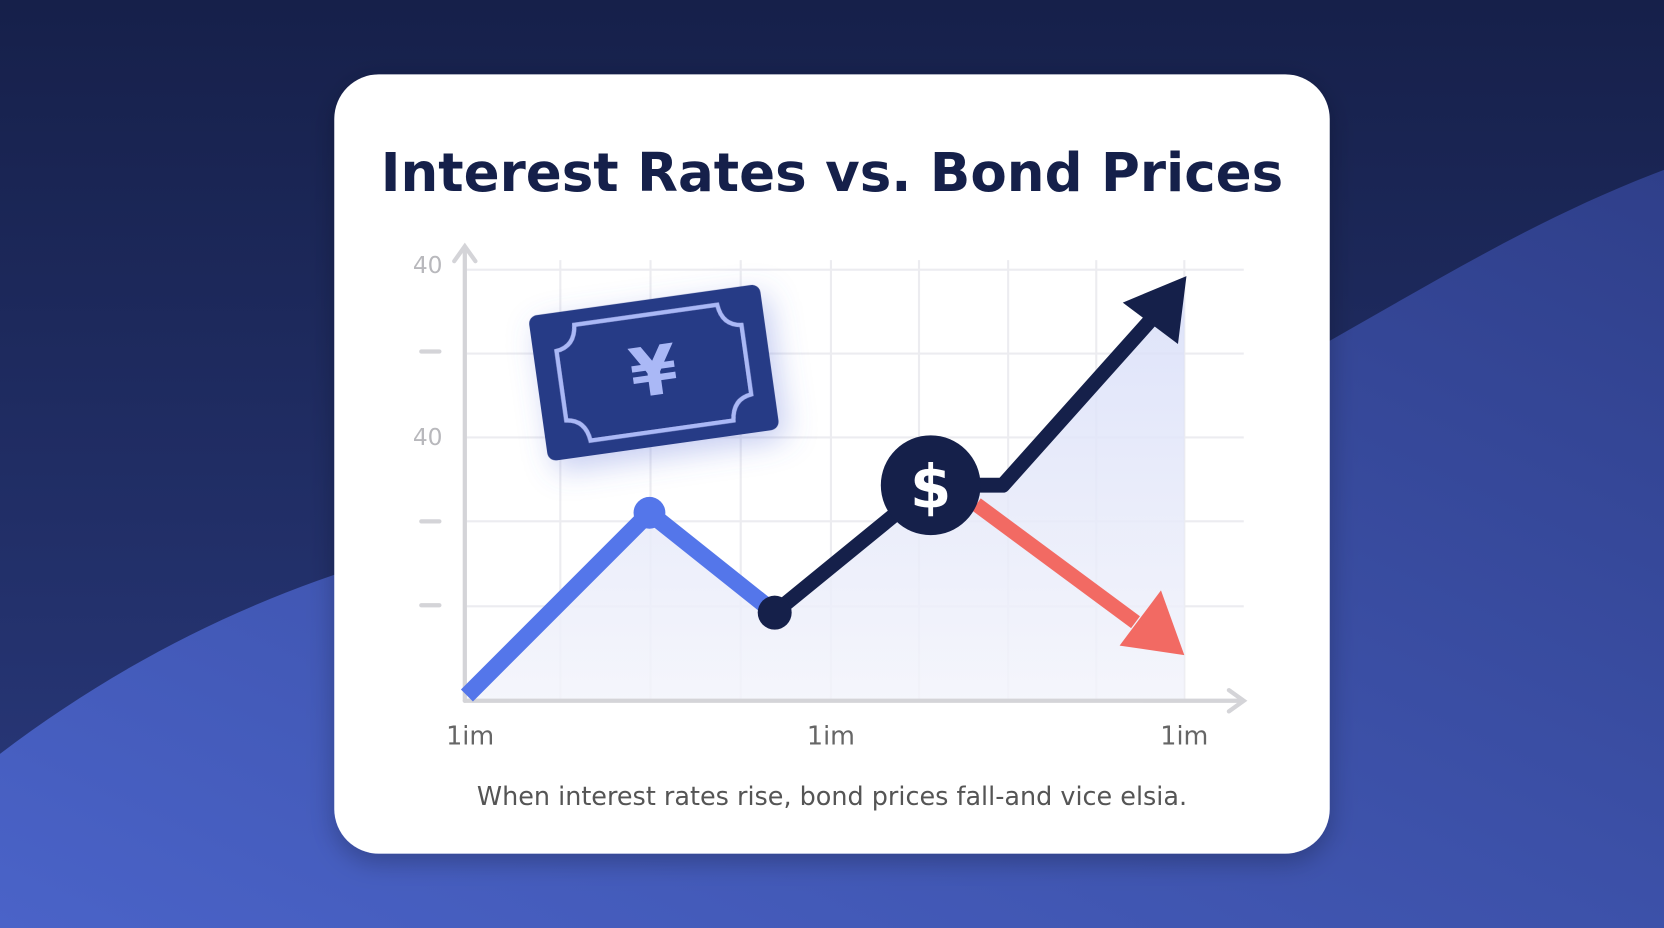  I want to click on rise-point, so click(774, 612).